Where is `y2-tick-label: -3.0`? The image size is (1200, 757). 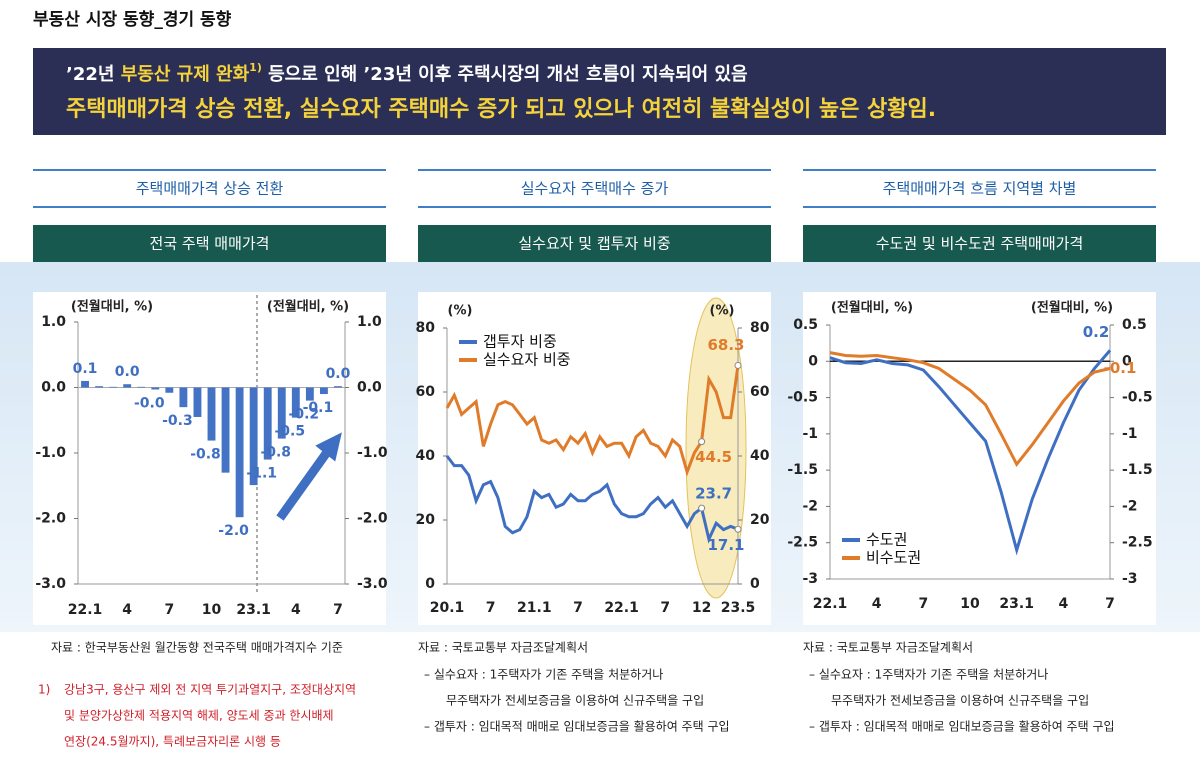
y2-tick-label: -3.0 is located at coordinates (372, 584).